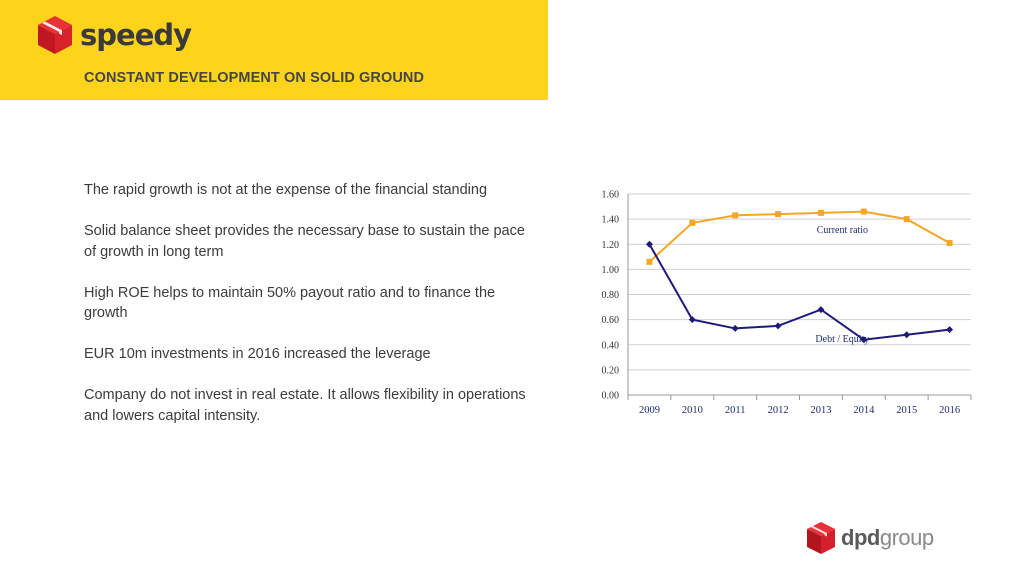 This screenshot has height=576, width=1024. Describe the element at coordinates (649, 410) in the screenshot. I see `x-tick-label: 2009` at that location.